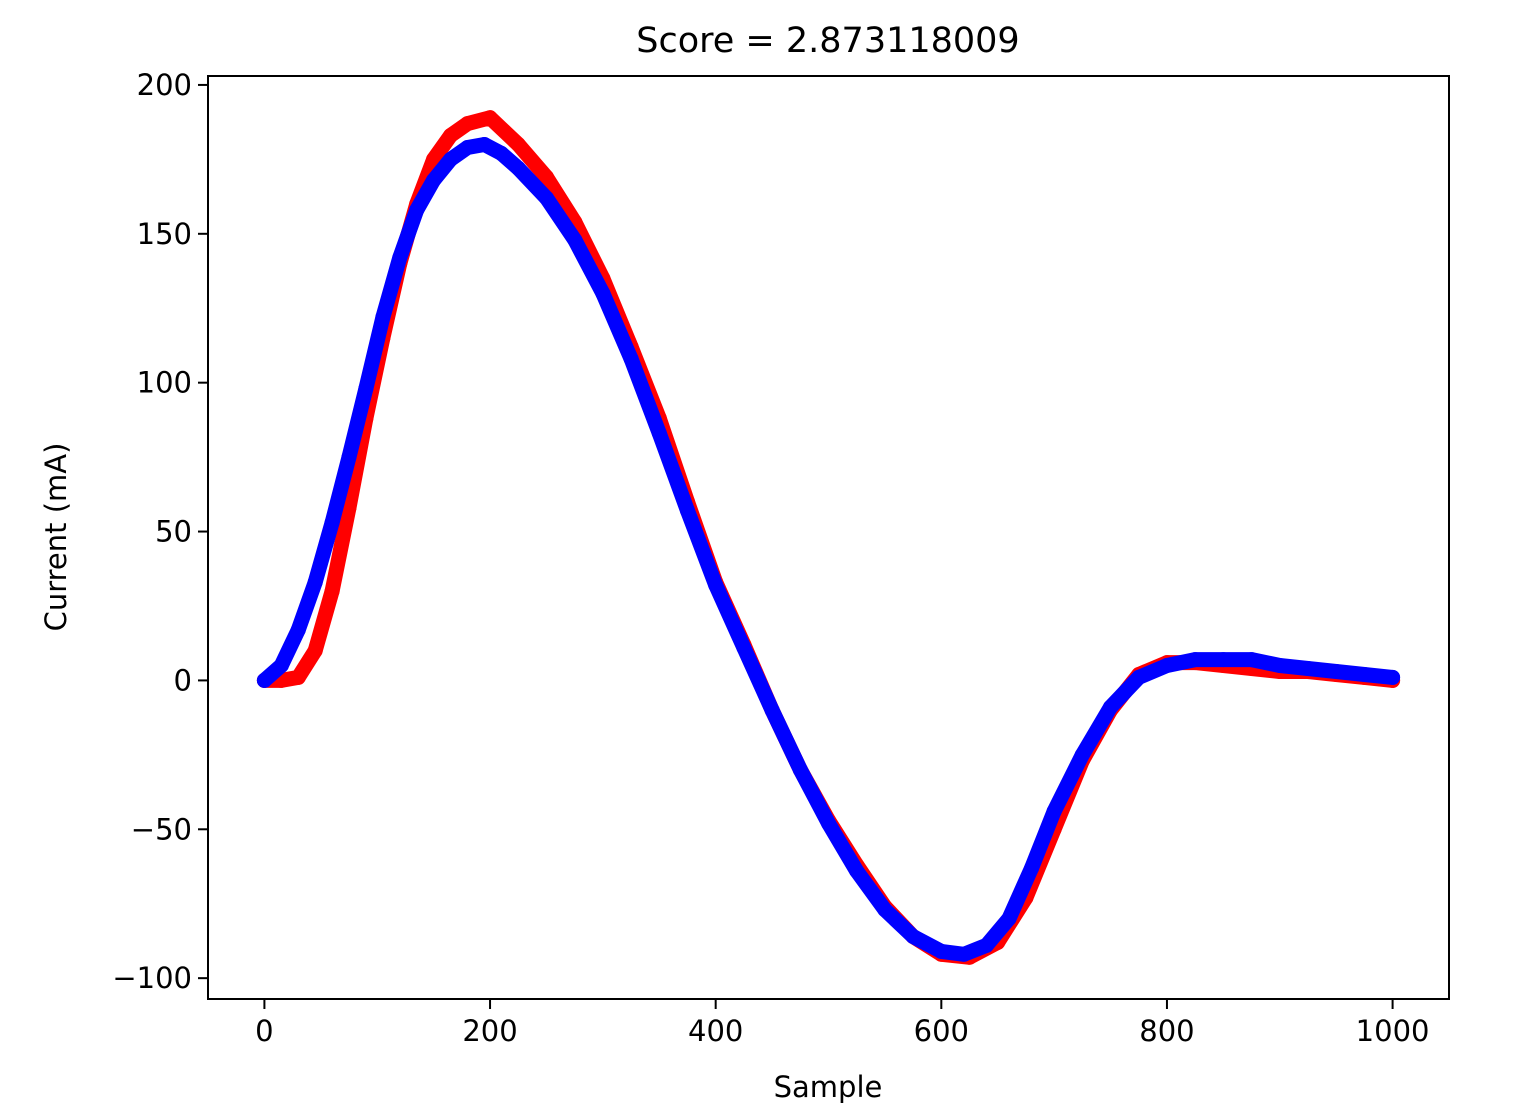 This screenshot has height=1107, width=1530. I want to click on x-tick-label: 600, so click(941, 1031).